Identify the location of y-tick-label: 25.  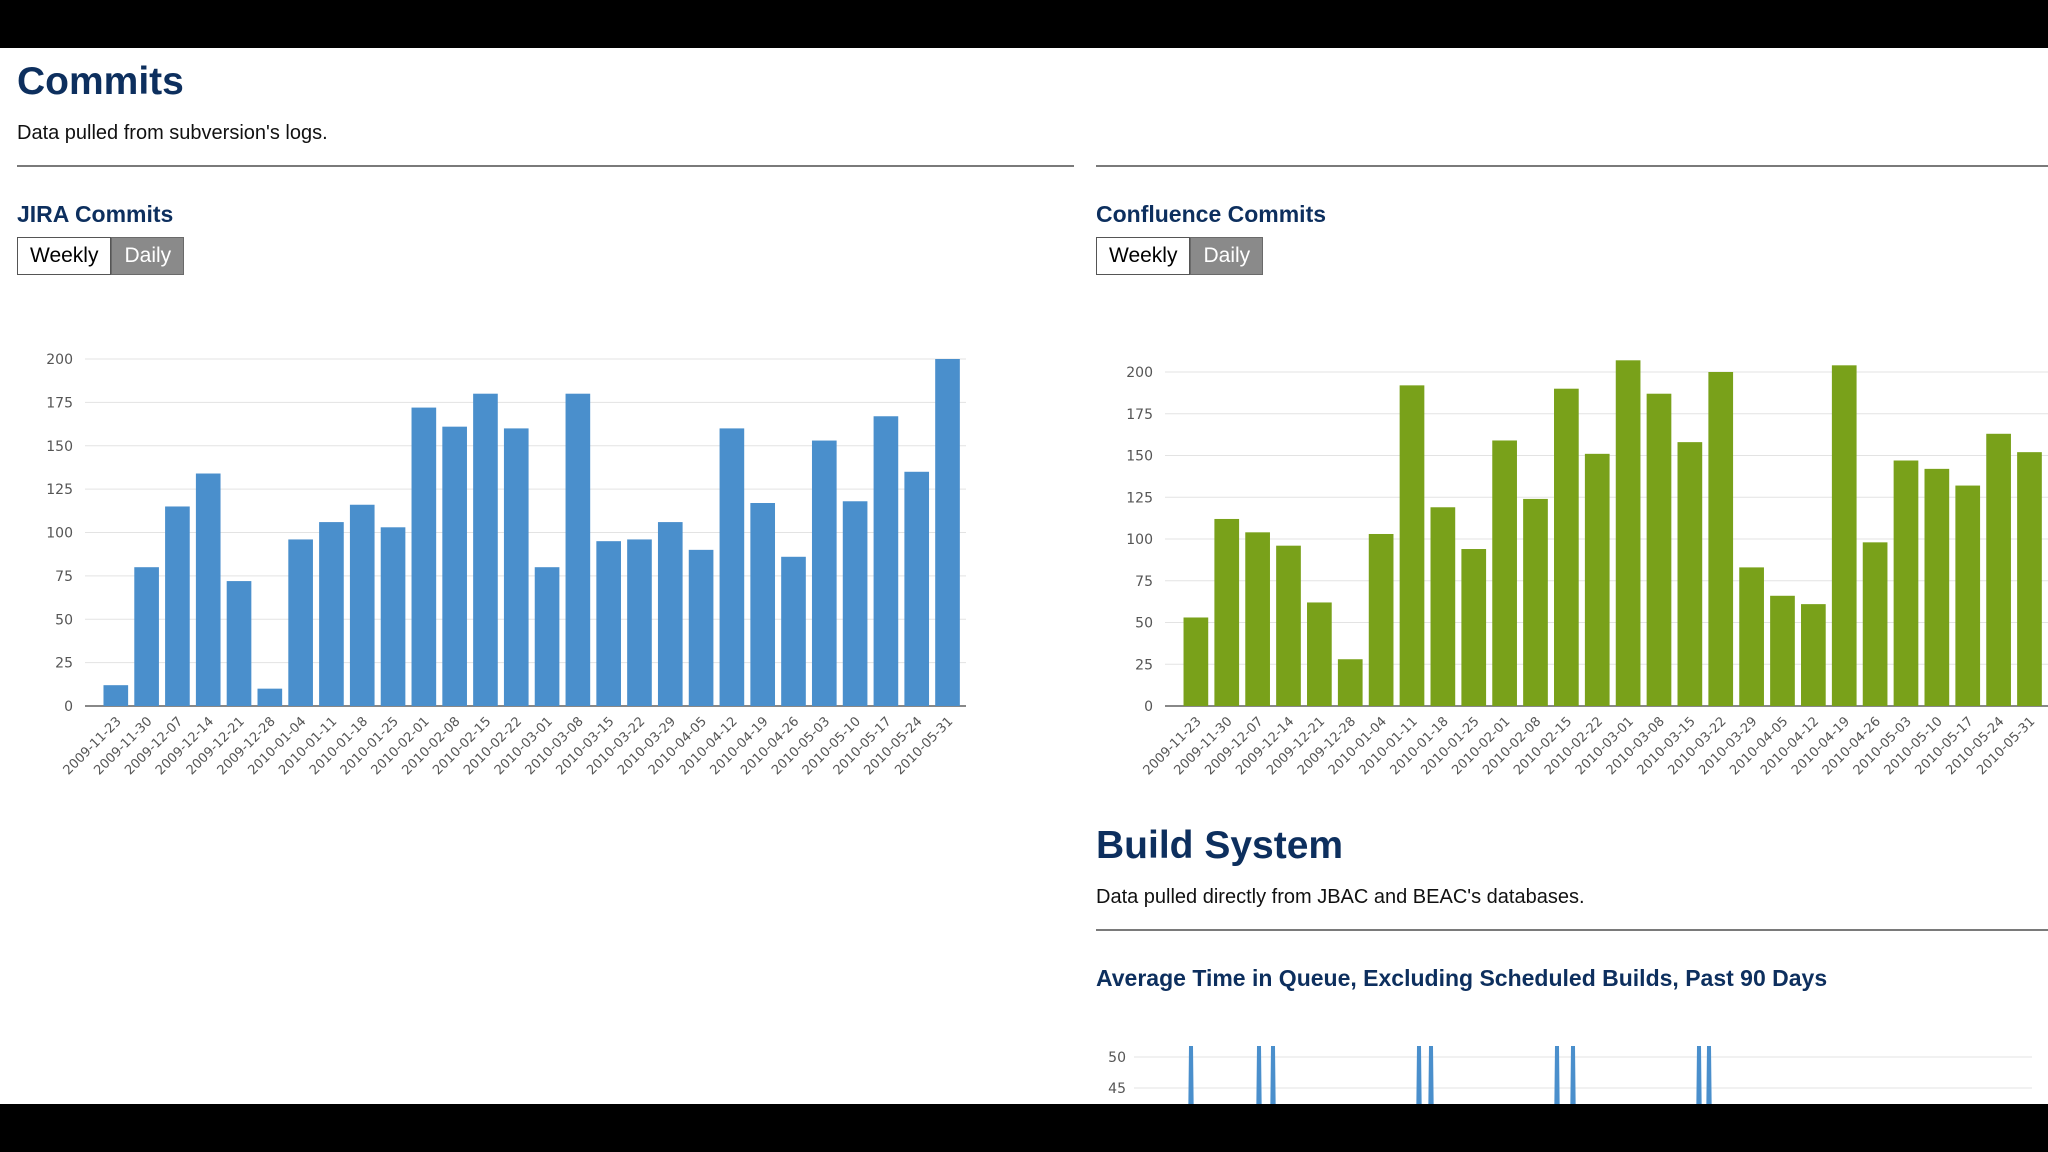
(64, 664).